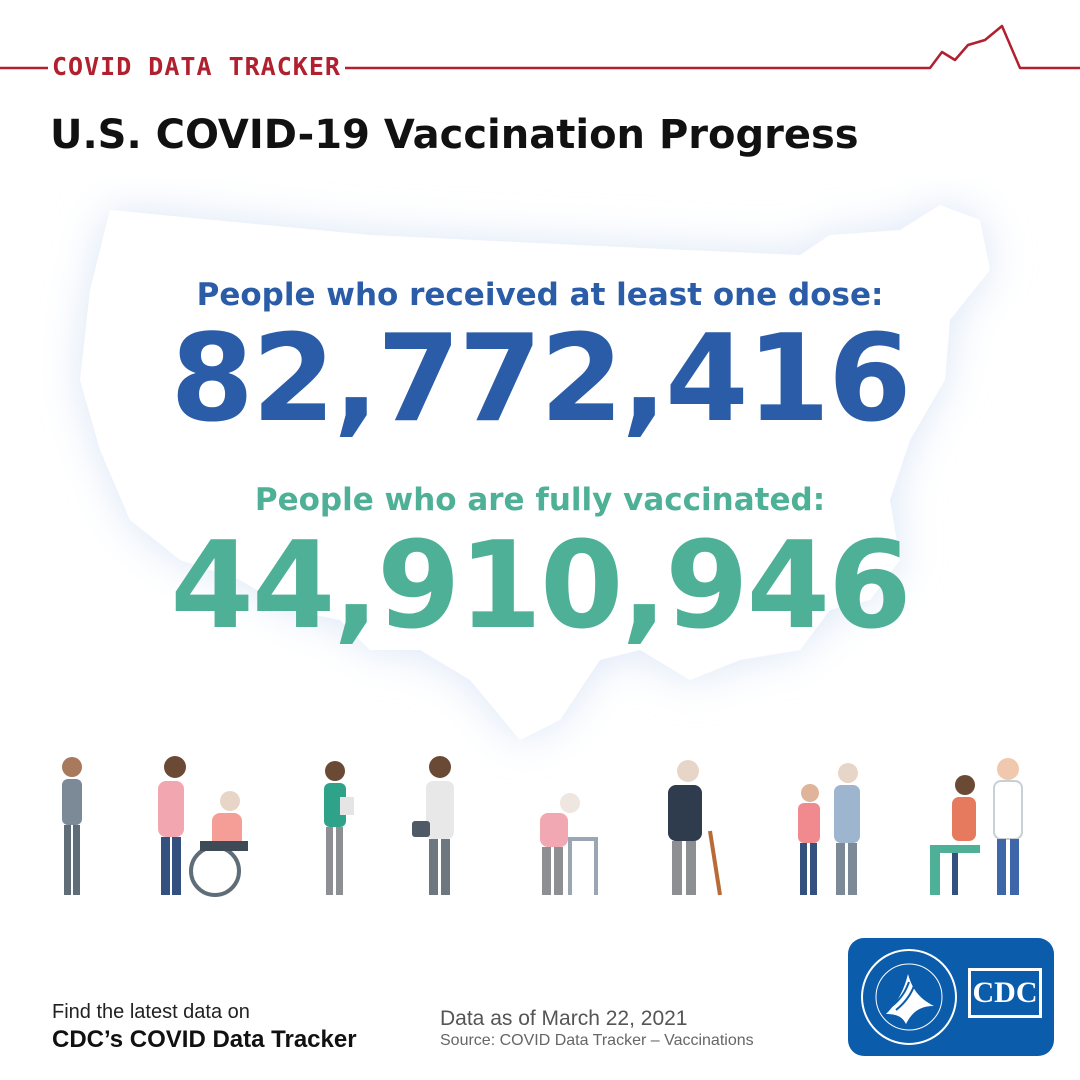 The height and width of the screenshot is (1080, 1080). Describe the element at coordinates (540, 586) in the screenshot. I see `fully-vaccinated-count: 44,910,946` at that location.